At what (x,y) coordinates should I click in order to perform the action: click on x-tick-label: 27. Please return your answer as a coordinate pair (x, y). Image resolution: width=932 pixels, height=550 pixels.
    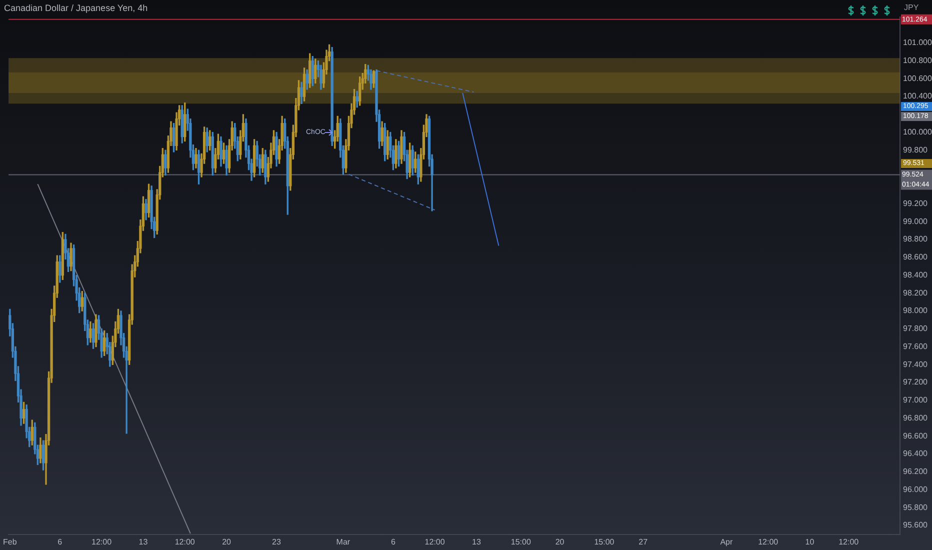
    Looking at the image, I should click on (643, 541).